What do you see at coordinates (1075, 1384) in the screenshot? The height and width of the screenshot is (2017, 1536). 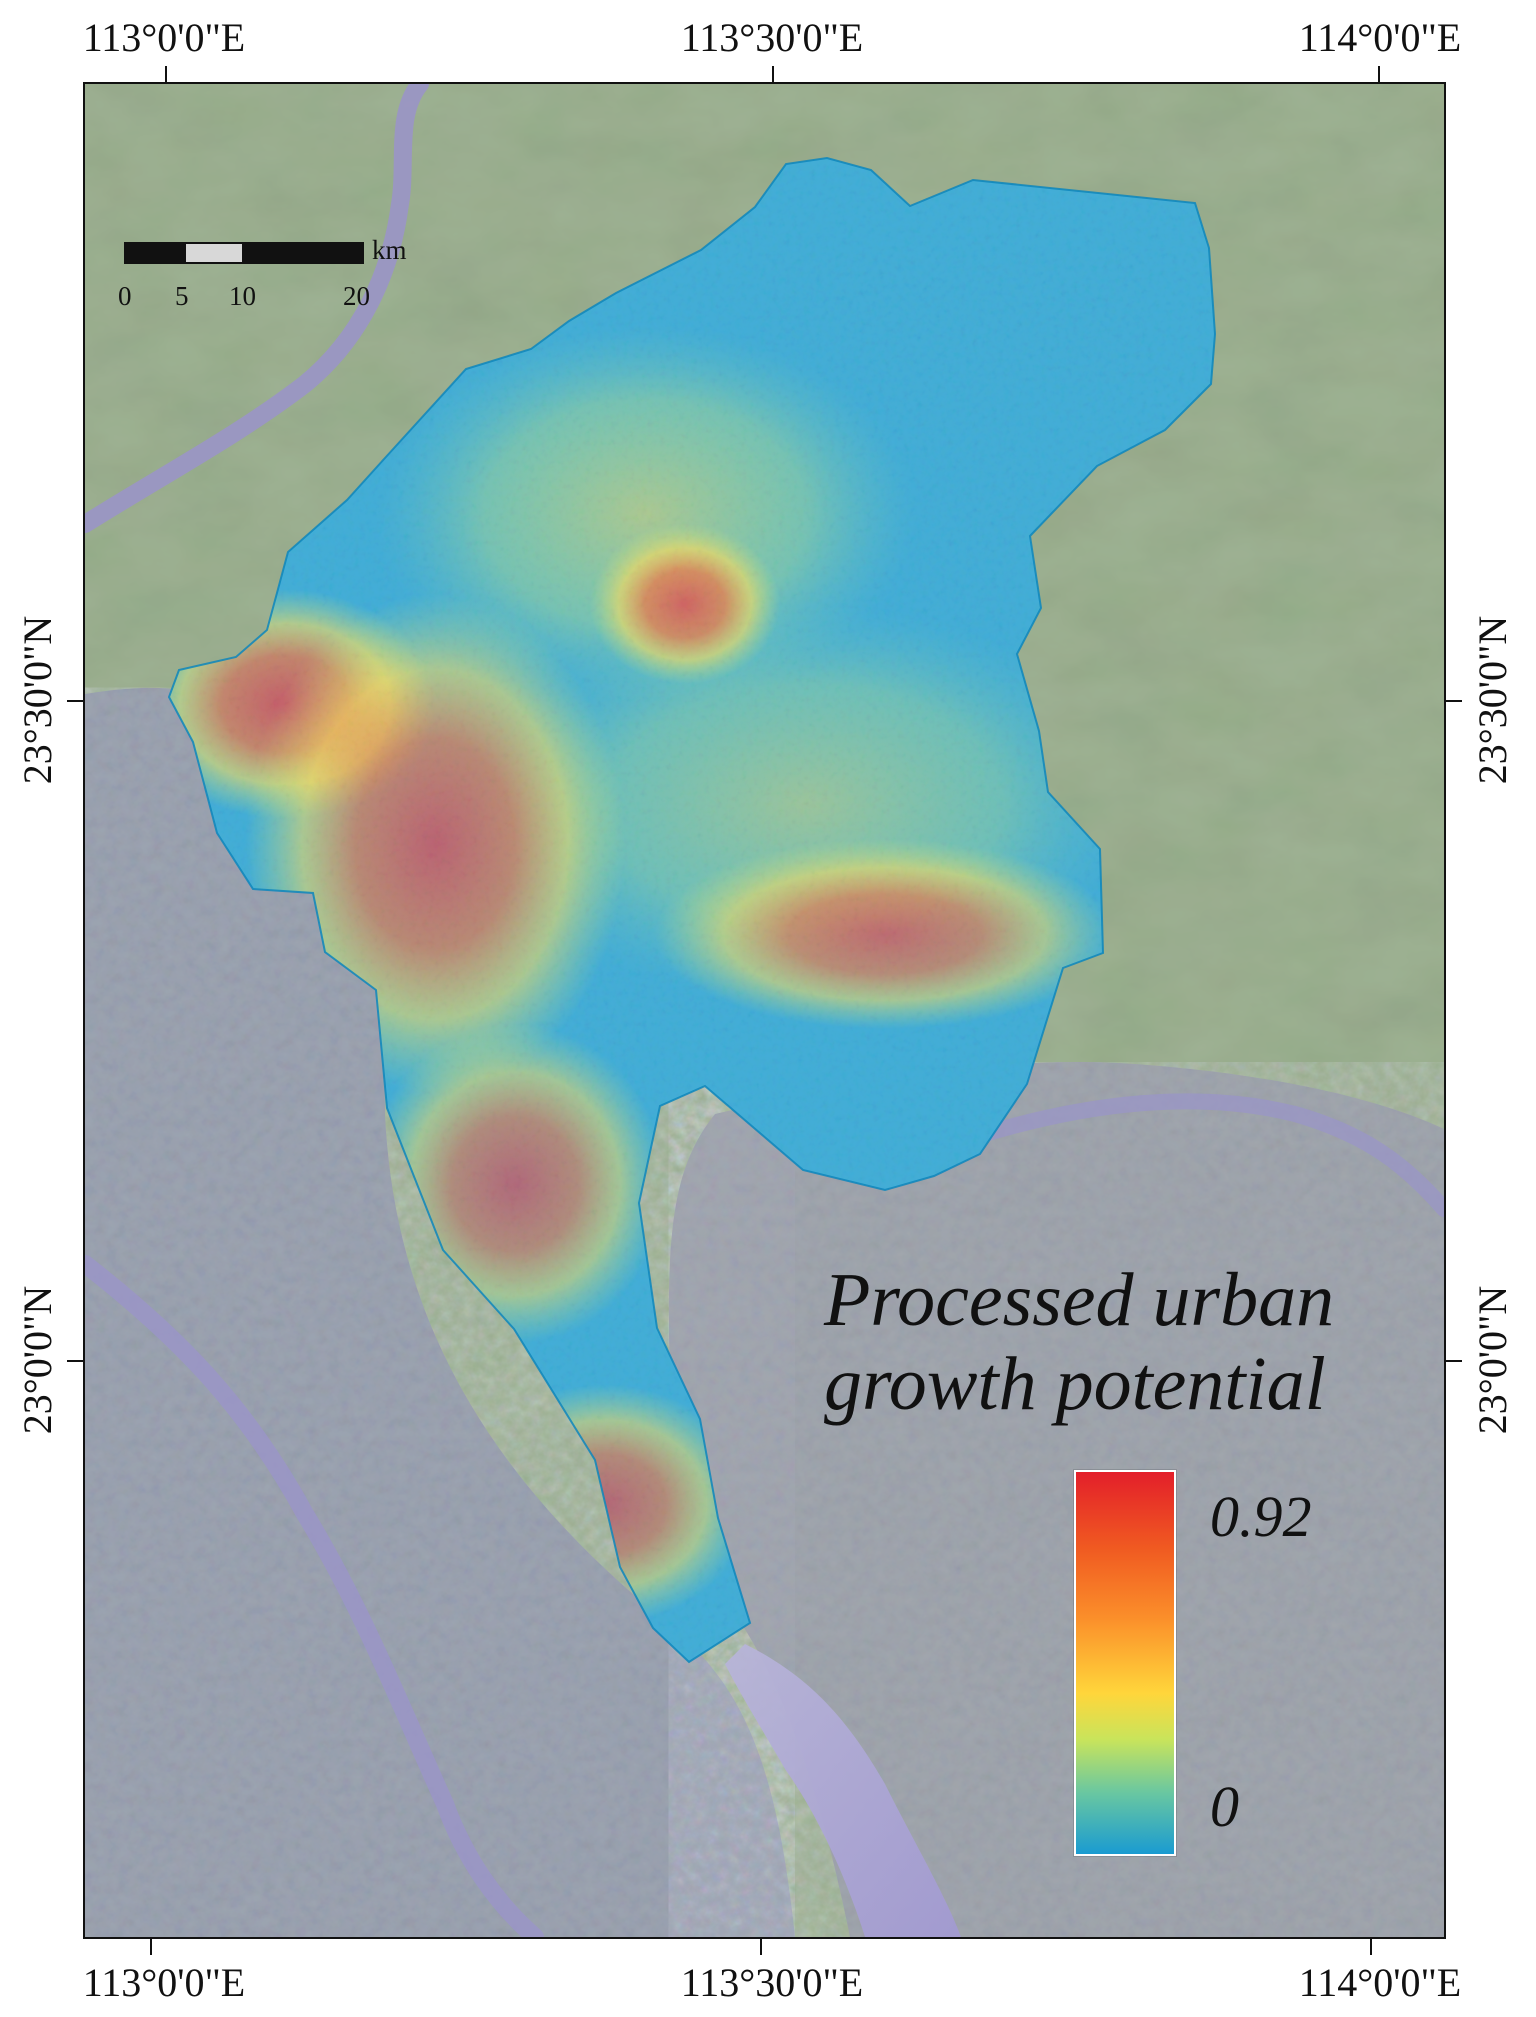 I see `legend-title-line-2: growth potential` at bounding box center [1075, 1384].